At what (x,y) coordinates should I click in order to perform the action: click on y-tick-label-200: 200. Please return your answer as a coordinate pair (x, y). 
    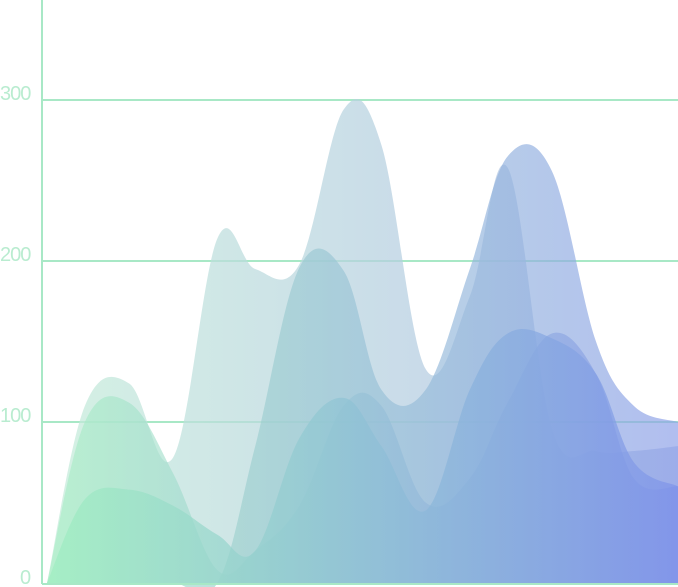
    Looking at the image, I should click on (15, 255).